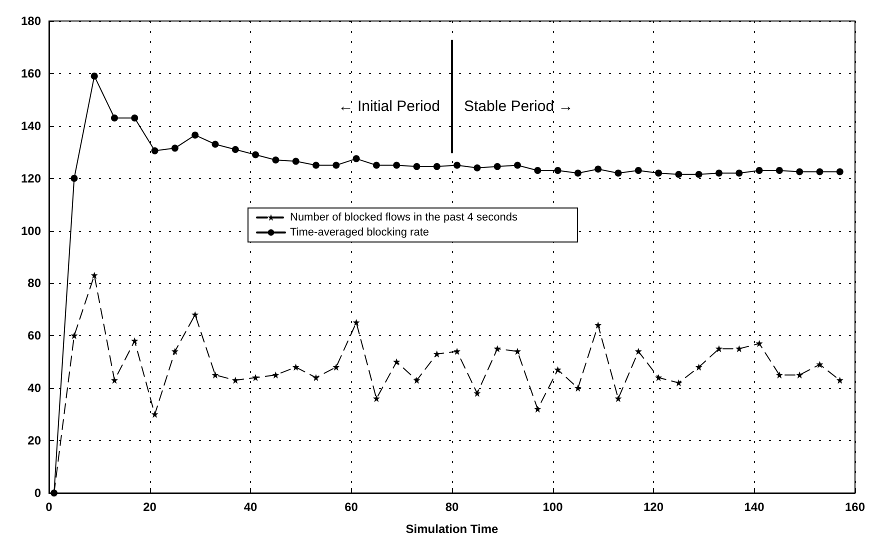 This screenshot has width=882, height=544. Describe the element at coordinates (389, 107) in the screenshot. I see `annotation: ← Initial Period` at that location.